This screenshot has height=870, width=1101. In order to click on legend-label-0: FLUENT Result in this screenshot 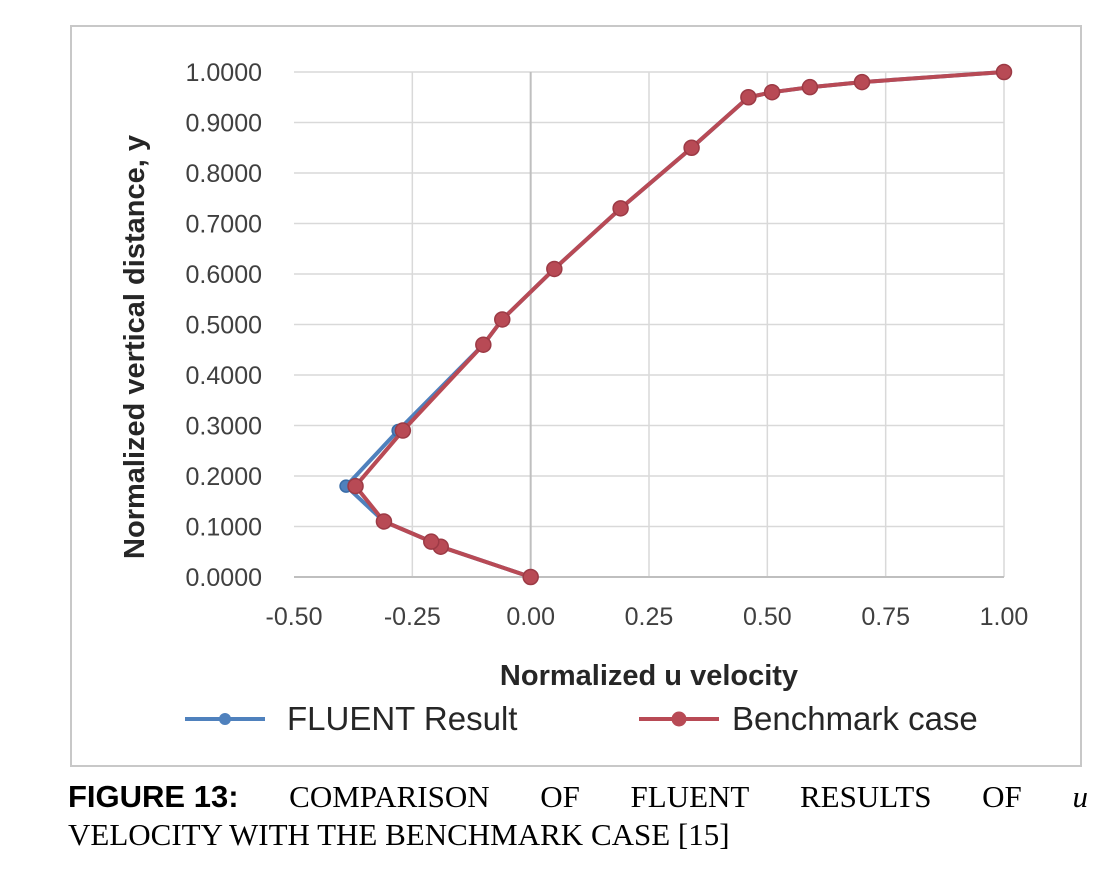, I will do `click(402, 718)`.